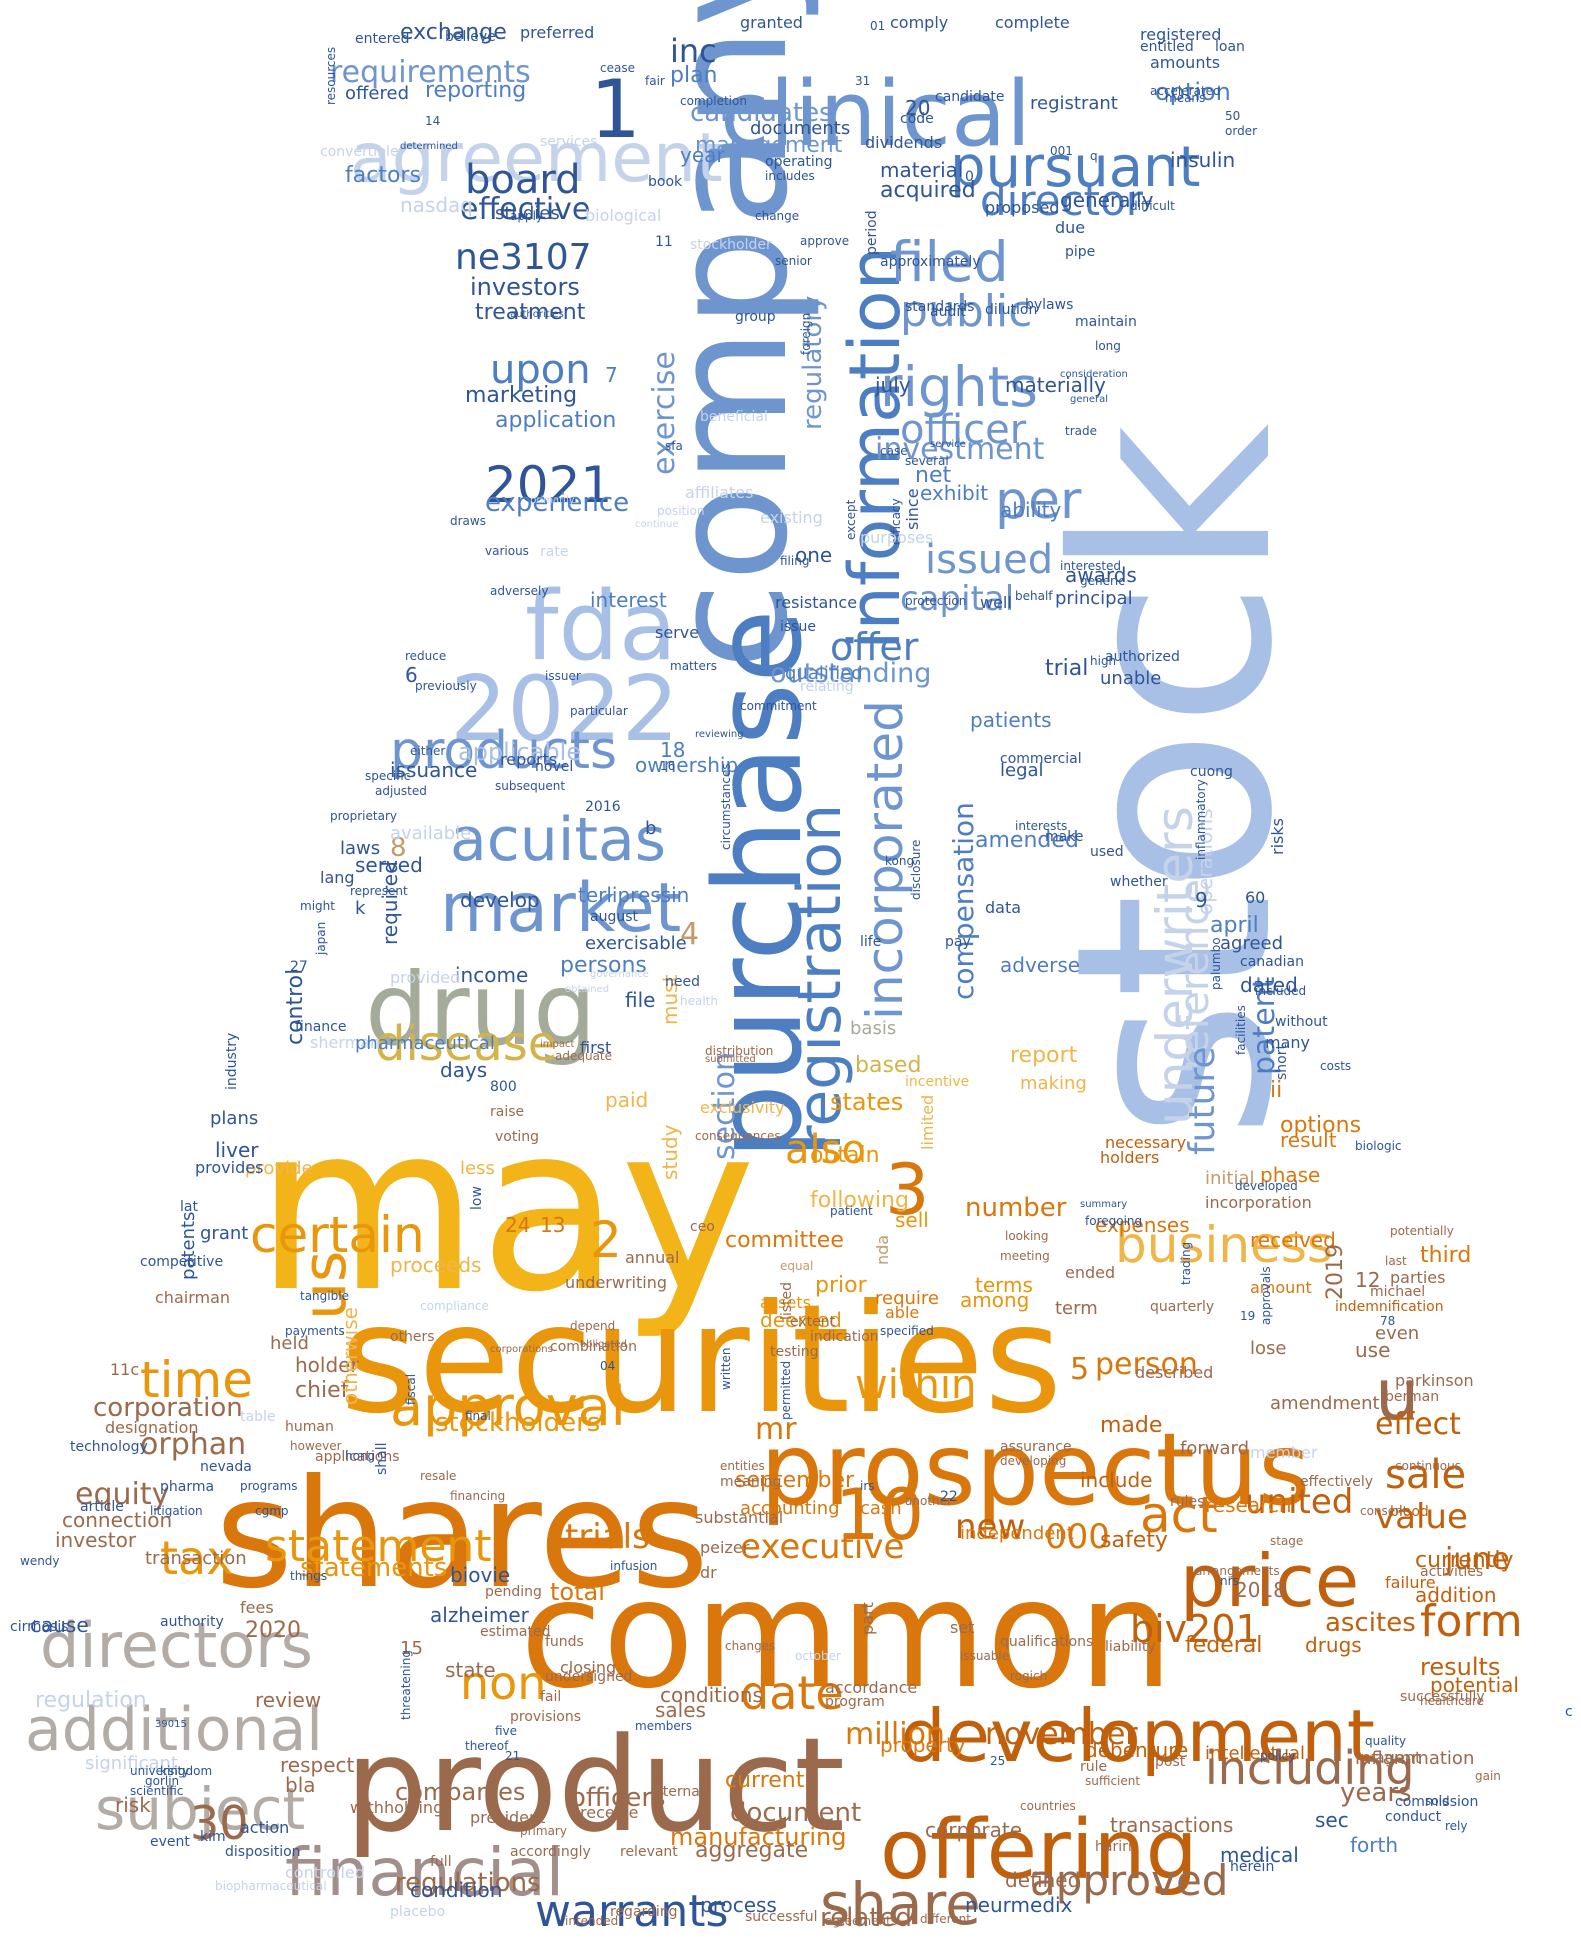 The width and height of the screenshot is (1581, 1938). I want to click on word-15: 15, so click(411, 1648).